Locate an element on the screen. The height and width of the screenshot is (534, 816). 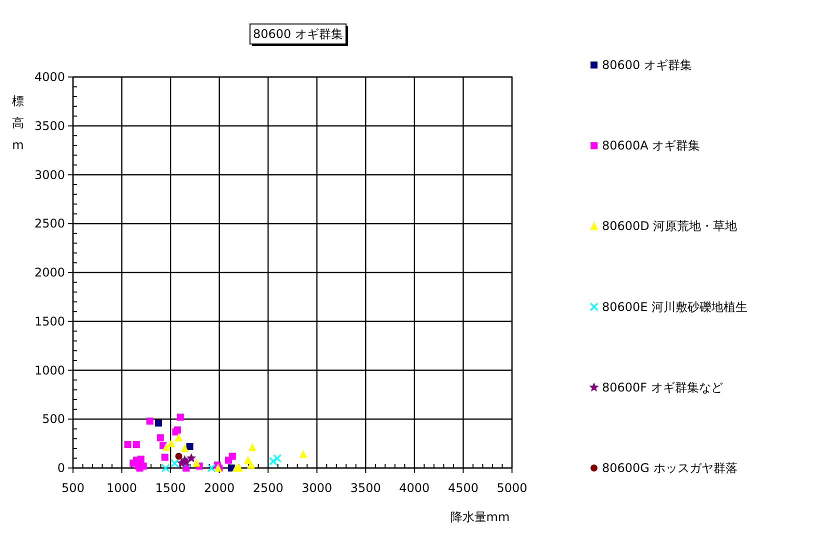
y-tick-label: 0 is located at coordinates (61, 468).